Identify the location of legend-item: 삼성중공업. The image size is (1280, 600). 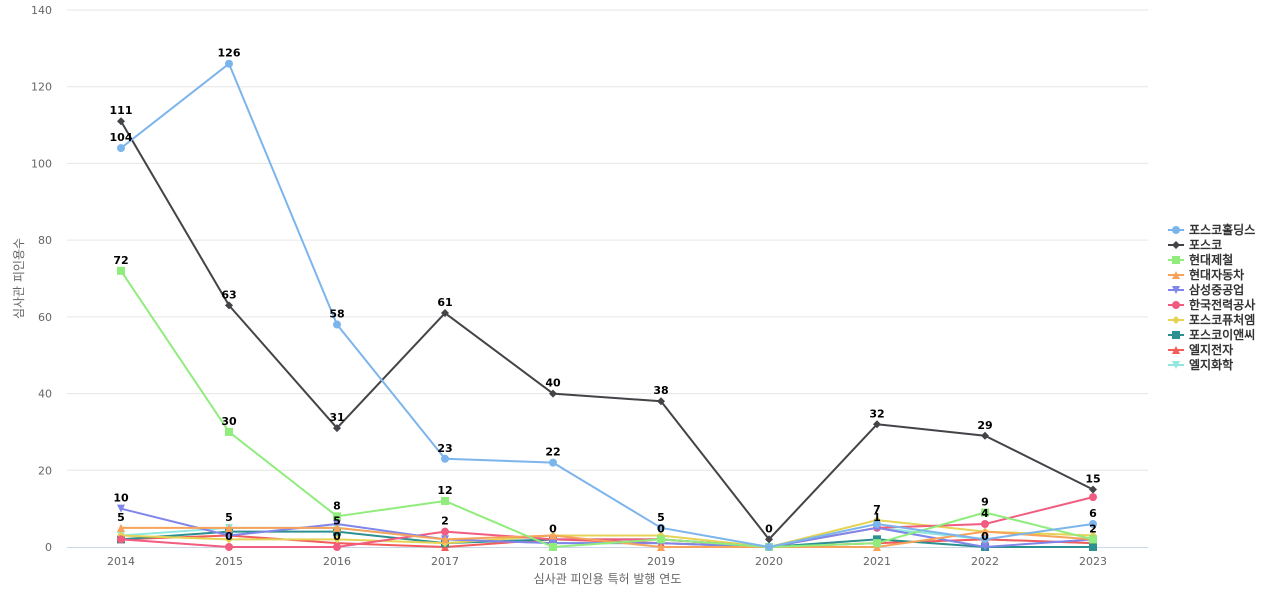
(1206, 289).